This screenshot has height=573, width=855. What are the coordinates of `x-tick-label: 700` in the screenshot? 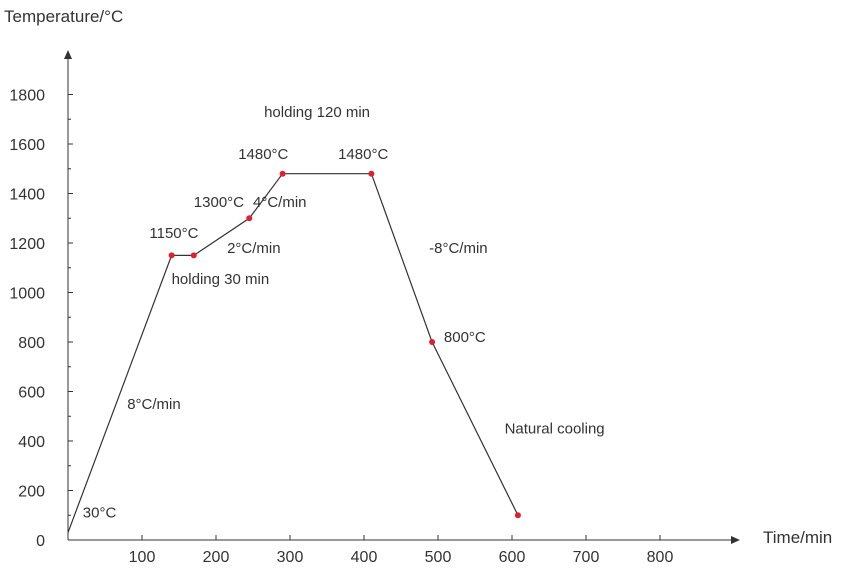 It's located at (586, 557).